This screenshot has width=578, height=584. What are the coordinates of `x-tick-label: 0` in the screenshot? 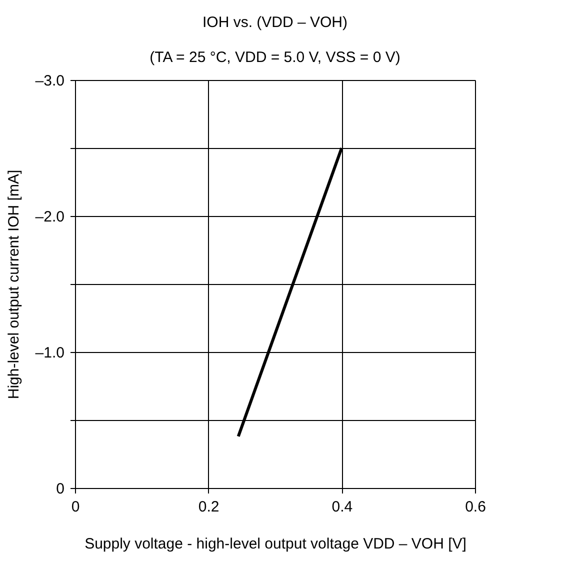 It's located at (75, 507).